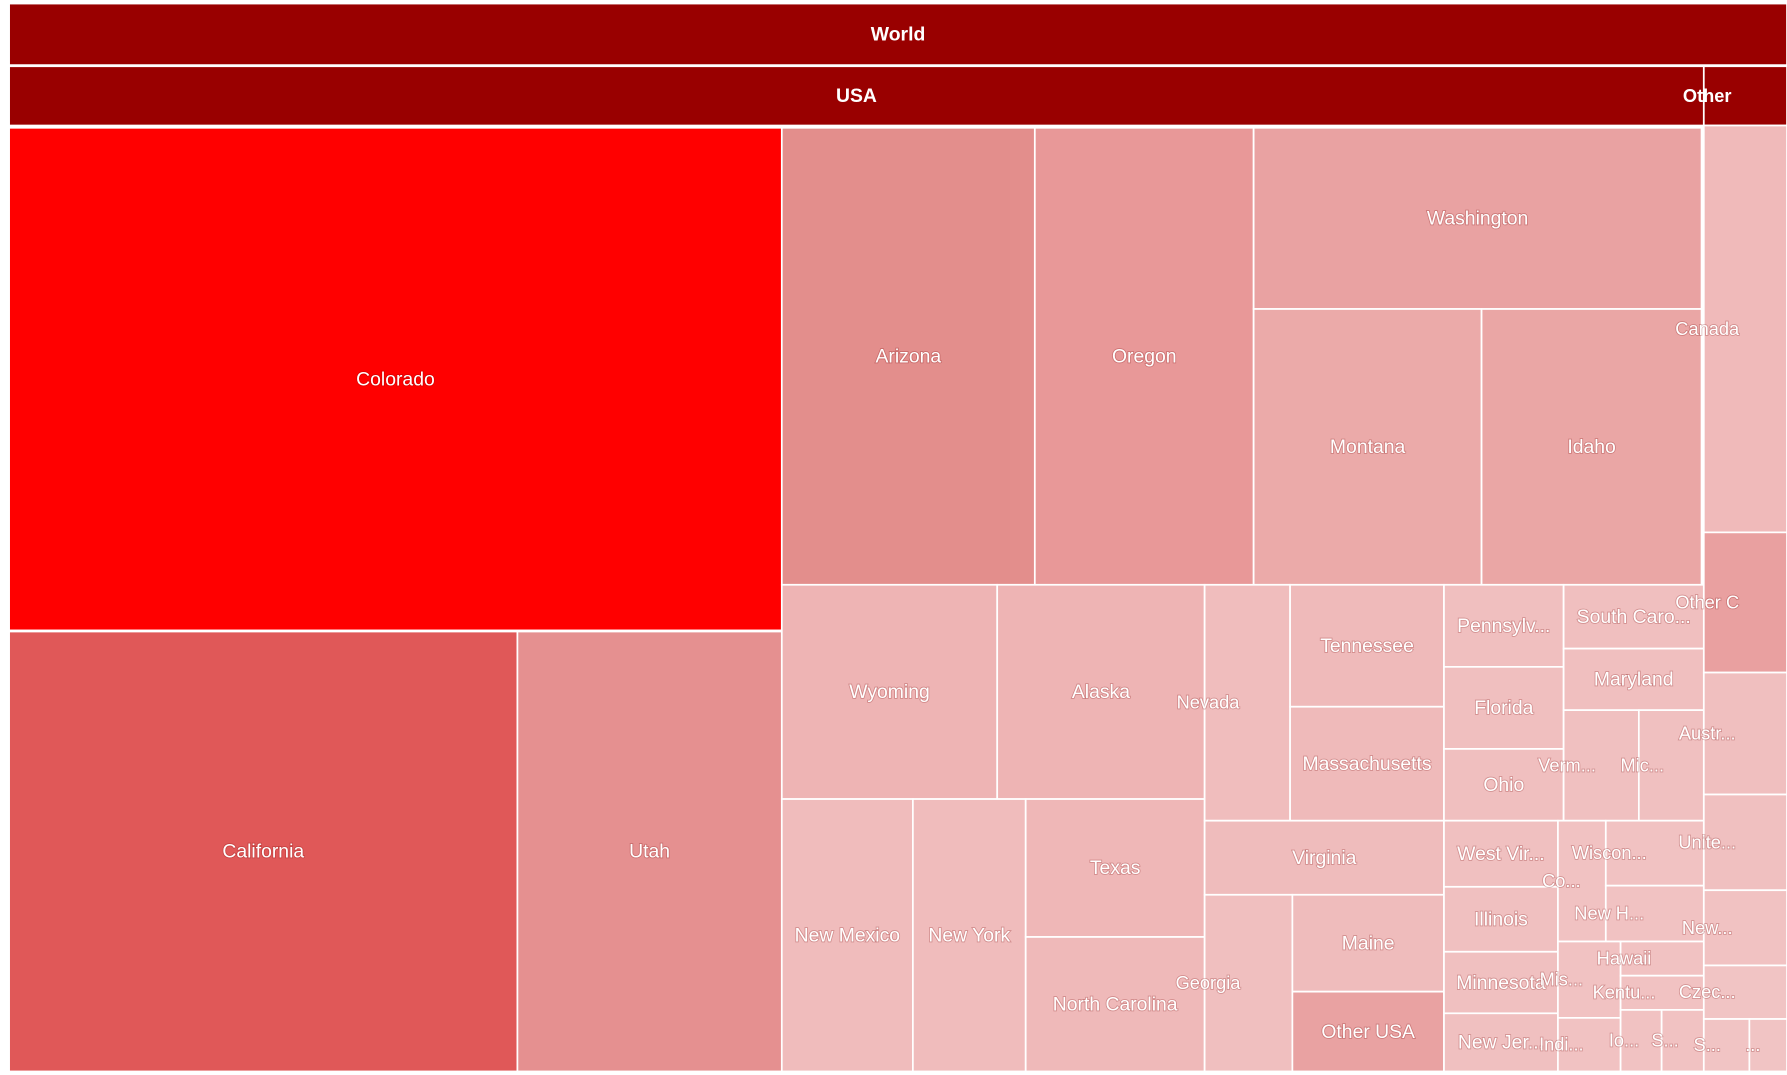 This screenshot has width=1787, height=1075. I want to click on cell-label: Illinois, so click(1501, 920).